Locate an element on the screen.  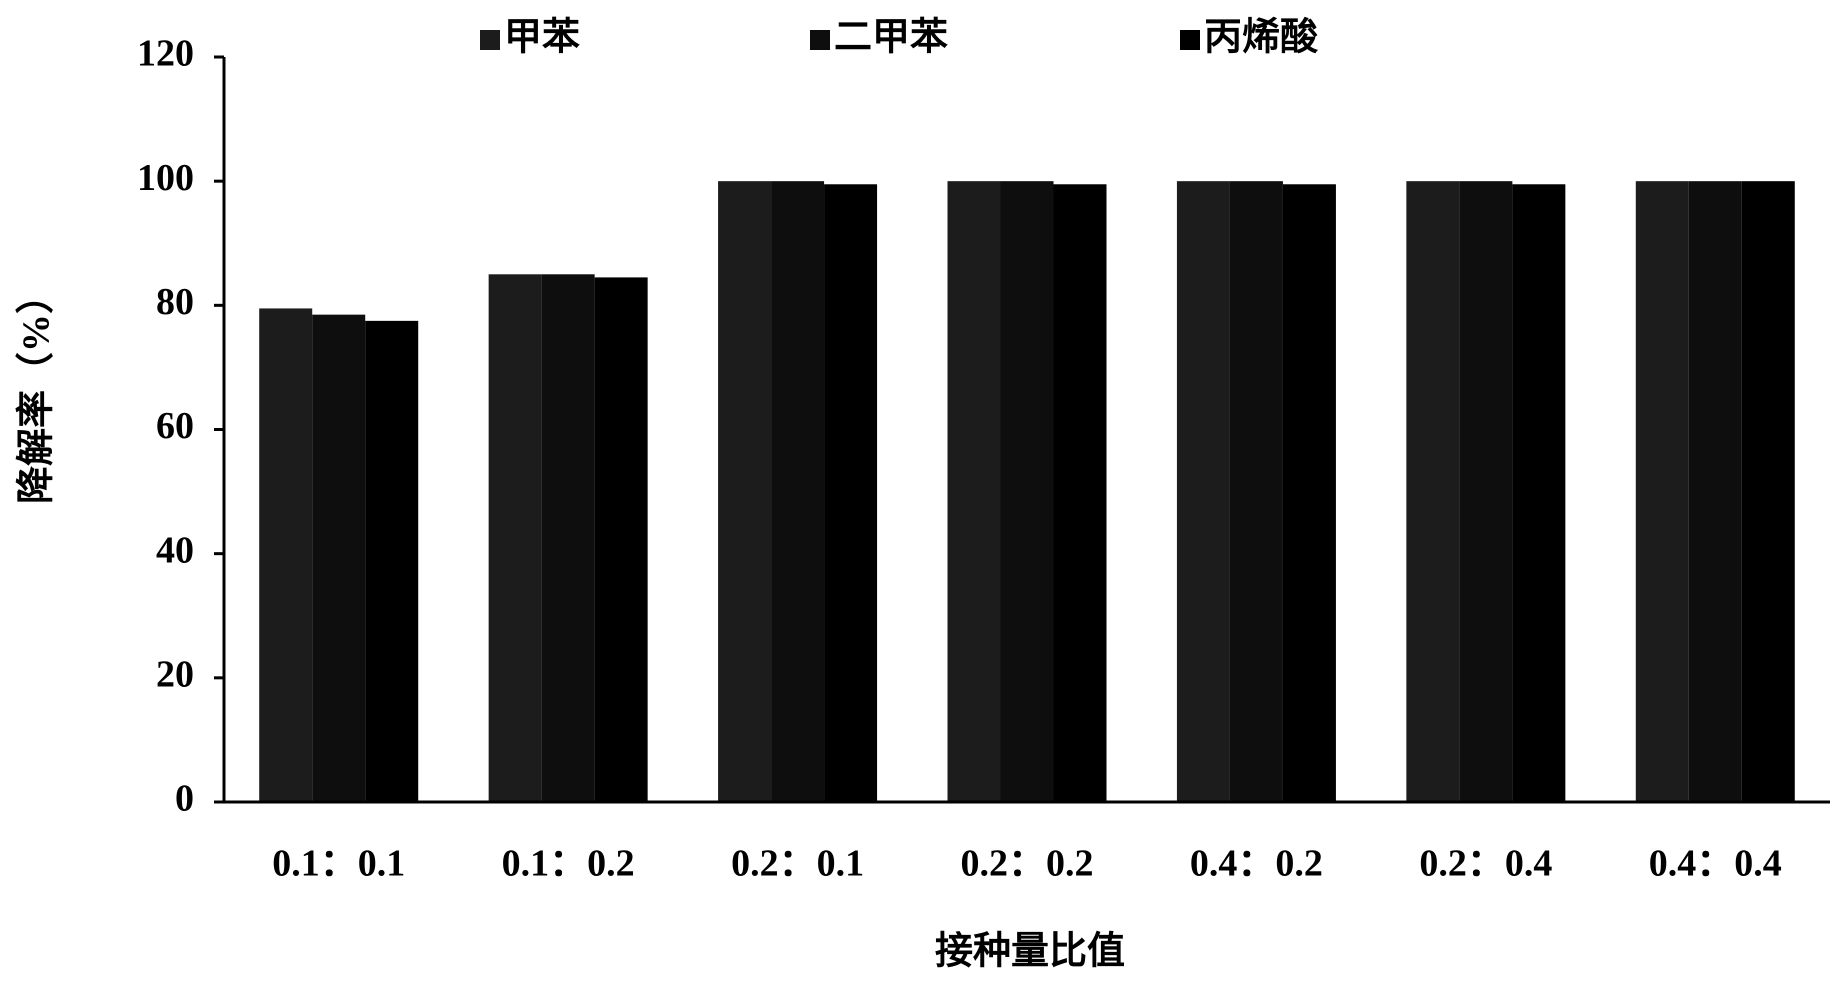
x-tick-label: 0.1：0.1 is located at coordinates (338, 864).